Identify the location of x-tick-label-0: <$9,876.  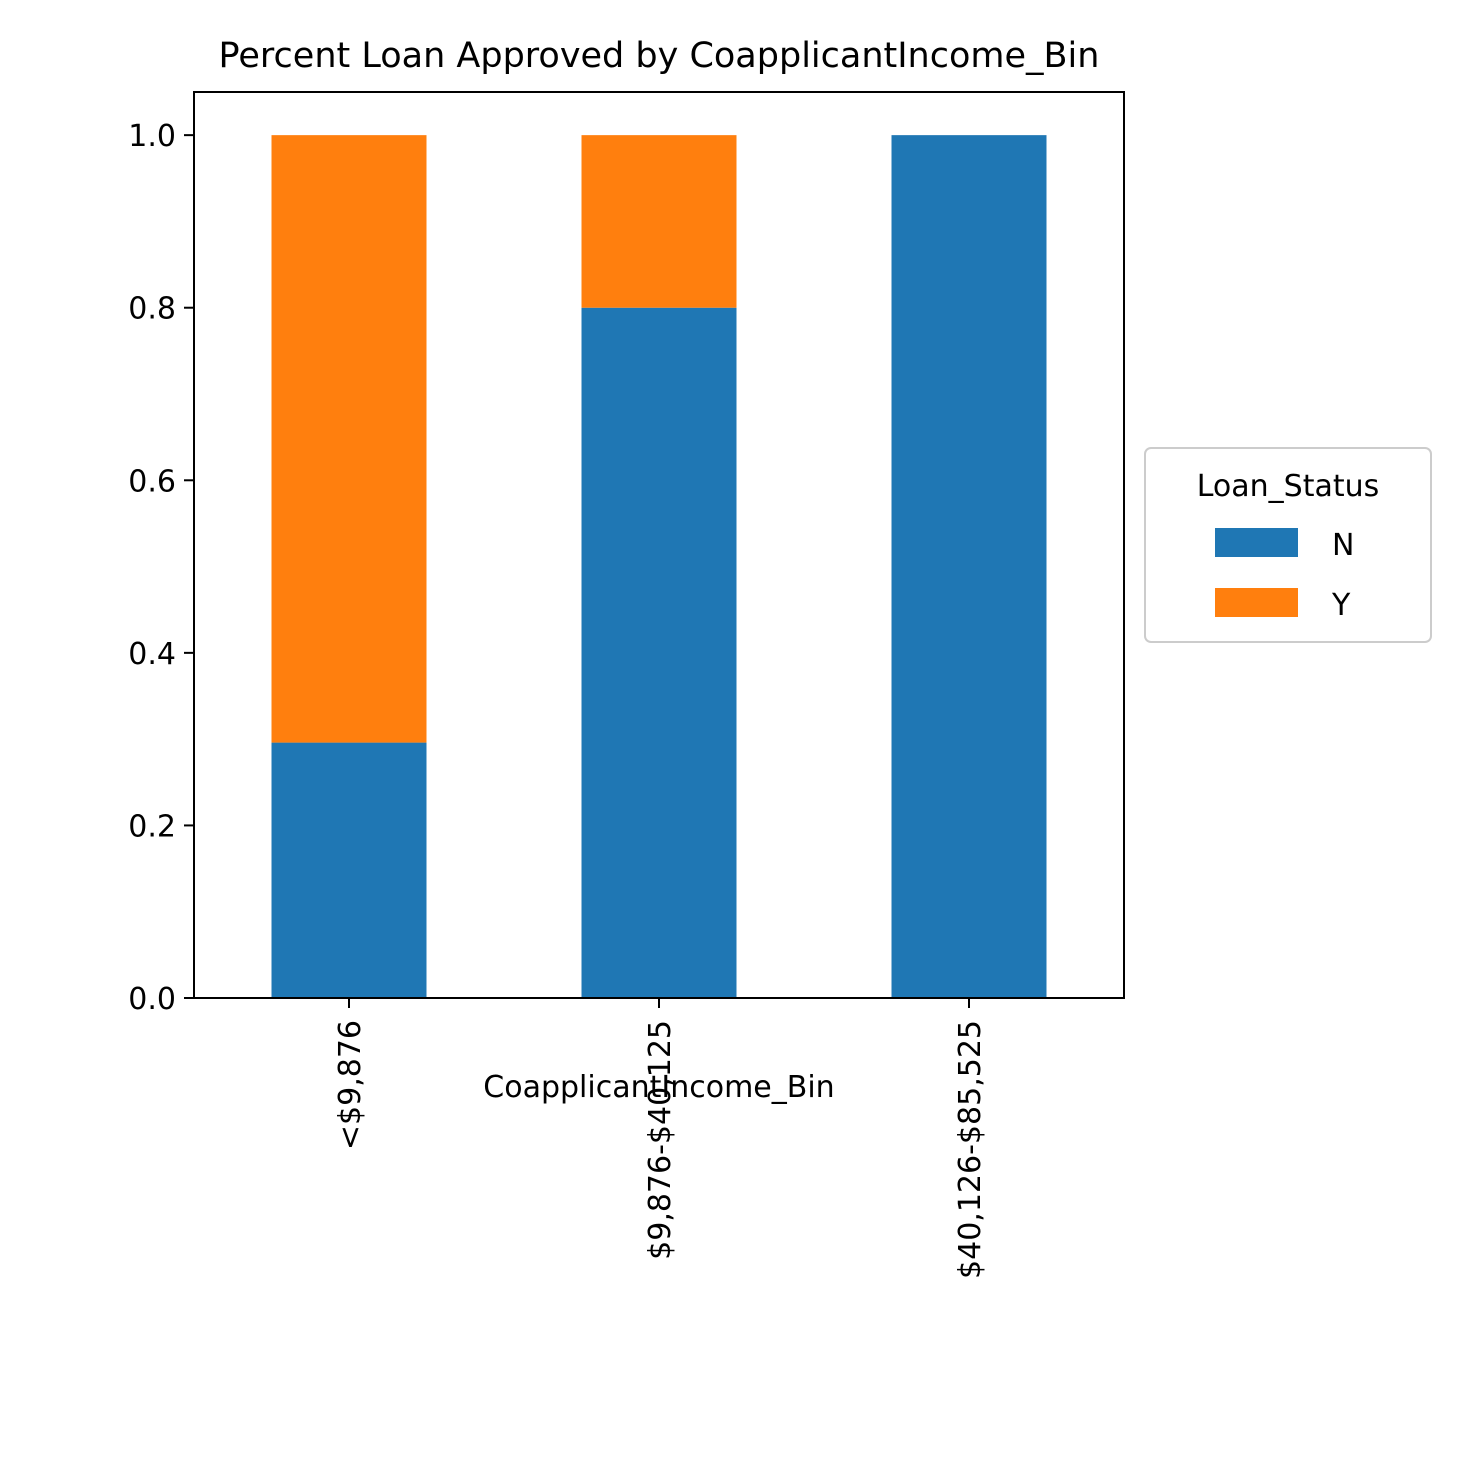
(350, 1085).